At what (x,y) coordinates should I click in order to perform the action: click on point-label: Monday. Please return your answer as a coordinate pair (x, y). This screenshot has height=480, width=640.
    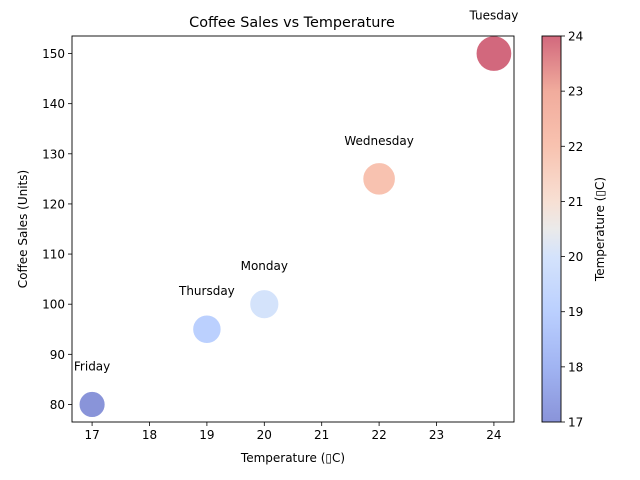
    Looking at the image, I should click on (264, 266).